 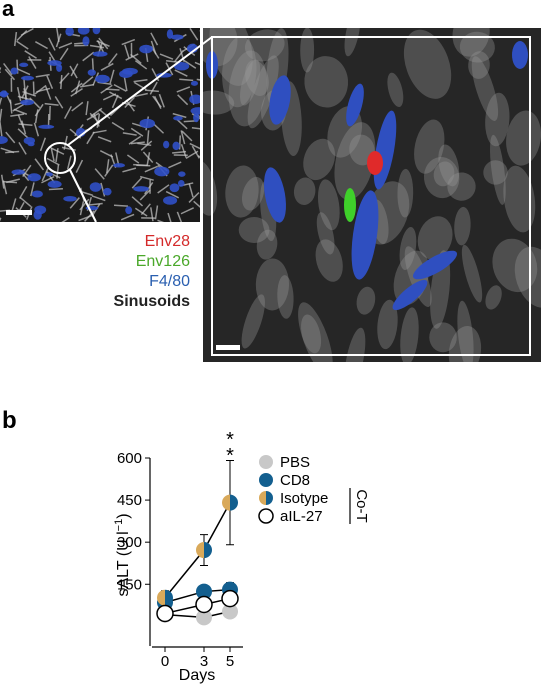 I want to click on stain-label: Env28, so click(x=167, y=241).